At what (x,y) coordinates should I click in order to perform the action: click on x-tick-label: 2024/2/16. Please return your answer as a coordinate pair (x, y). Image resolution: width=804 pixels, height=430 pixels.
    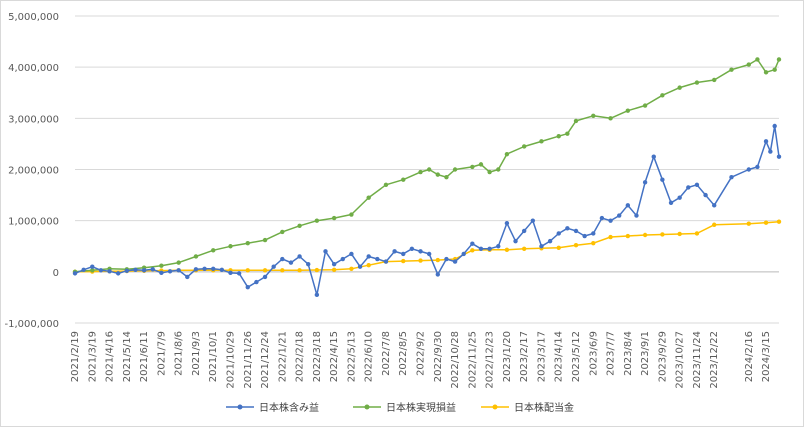
    Looking at the image, I should click on (749, 356).